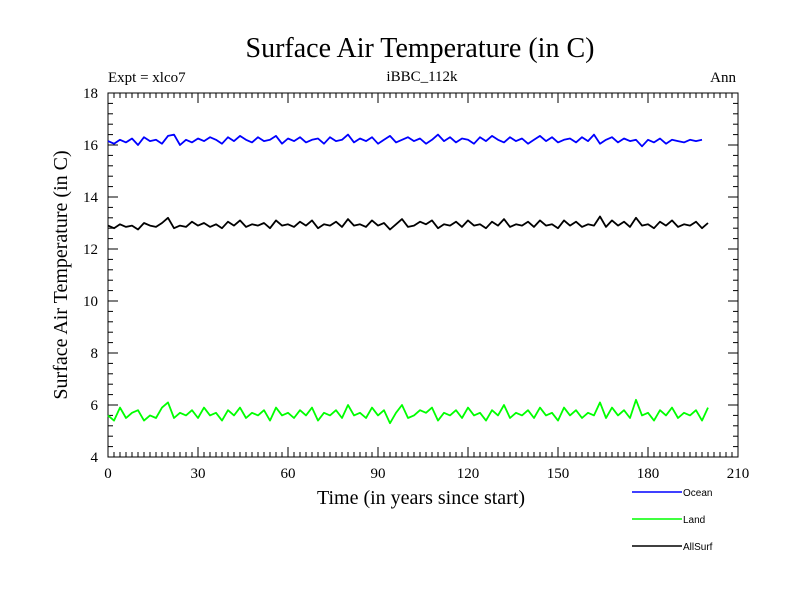 This screenshot has height=600, width=800. Describe the element at coordinates (697, 493) in the screenshot. I see `legend-label-ocean: Ocean` at that location.